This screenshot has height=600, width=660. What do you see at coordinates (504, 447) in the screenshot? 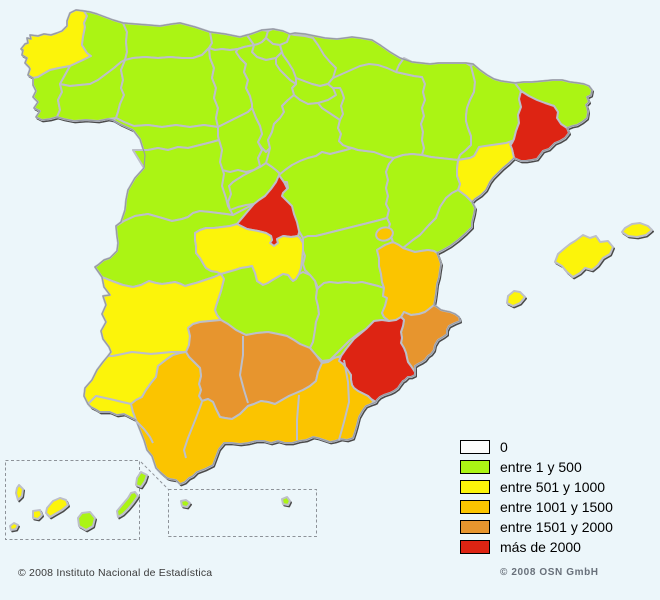
I see `svg-text: 0` at bounding box center [504, 447].